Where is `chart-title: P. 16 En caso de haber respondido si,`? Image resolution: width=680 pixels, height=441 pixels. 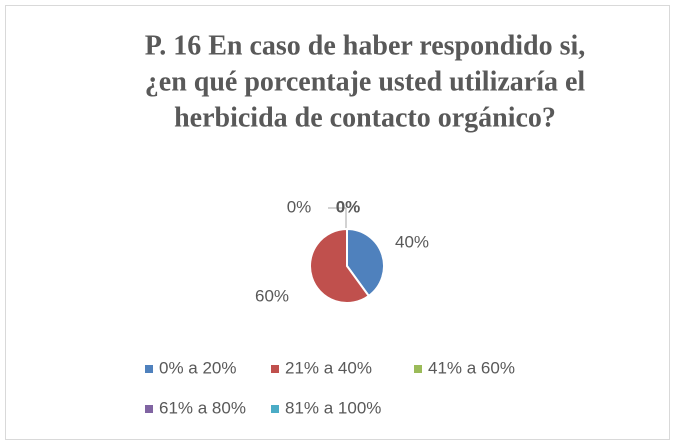 chart-title: P. 16 En caso de haber respondido si, is located at coordinates (365, 45).